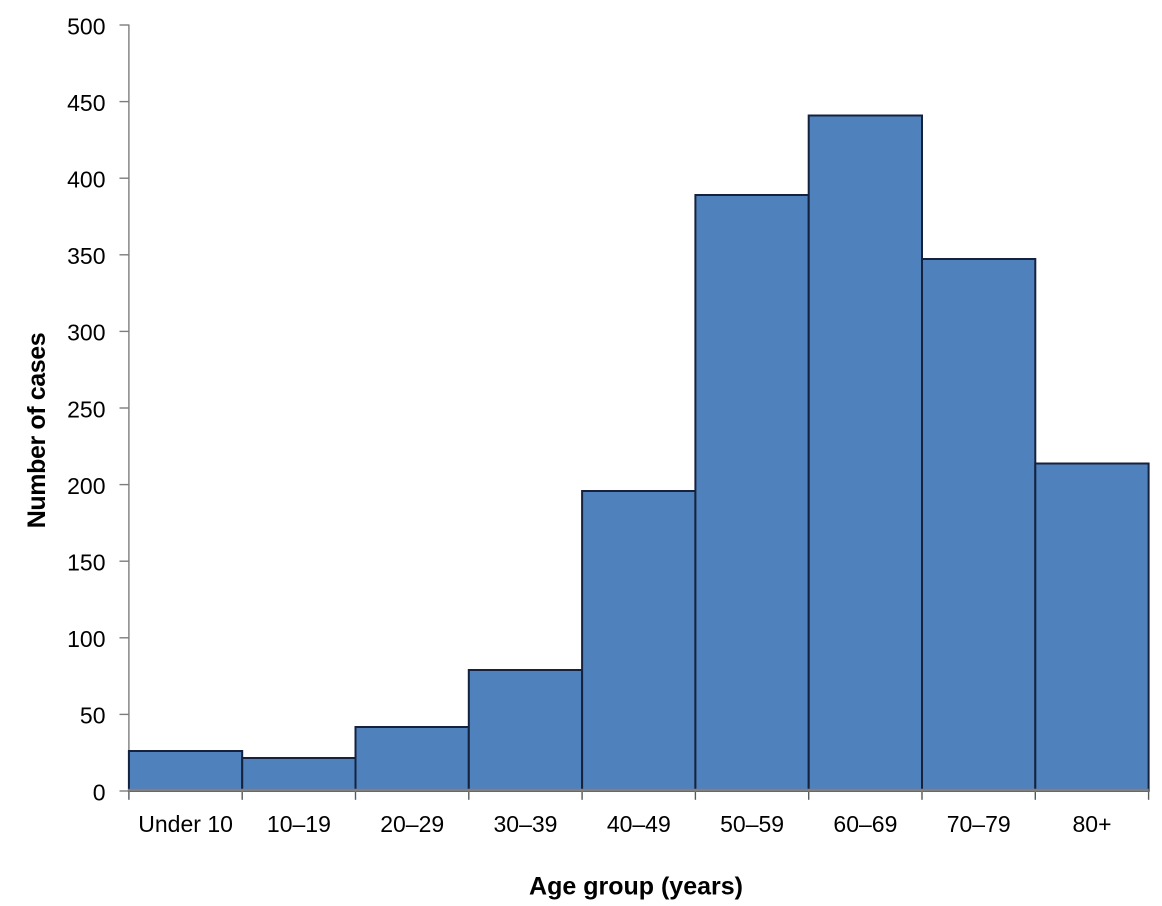  What do you see at coordinates (93, 716) in the screenshot?
I see `svg-text: 50` at bounding box center [93, 716].